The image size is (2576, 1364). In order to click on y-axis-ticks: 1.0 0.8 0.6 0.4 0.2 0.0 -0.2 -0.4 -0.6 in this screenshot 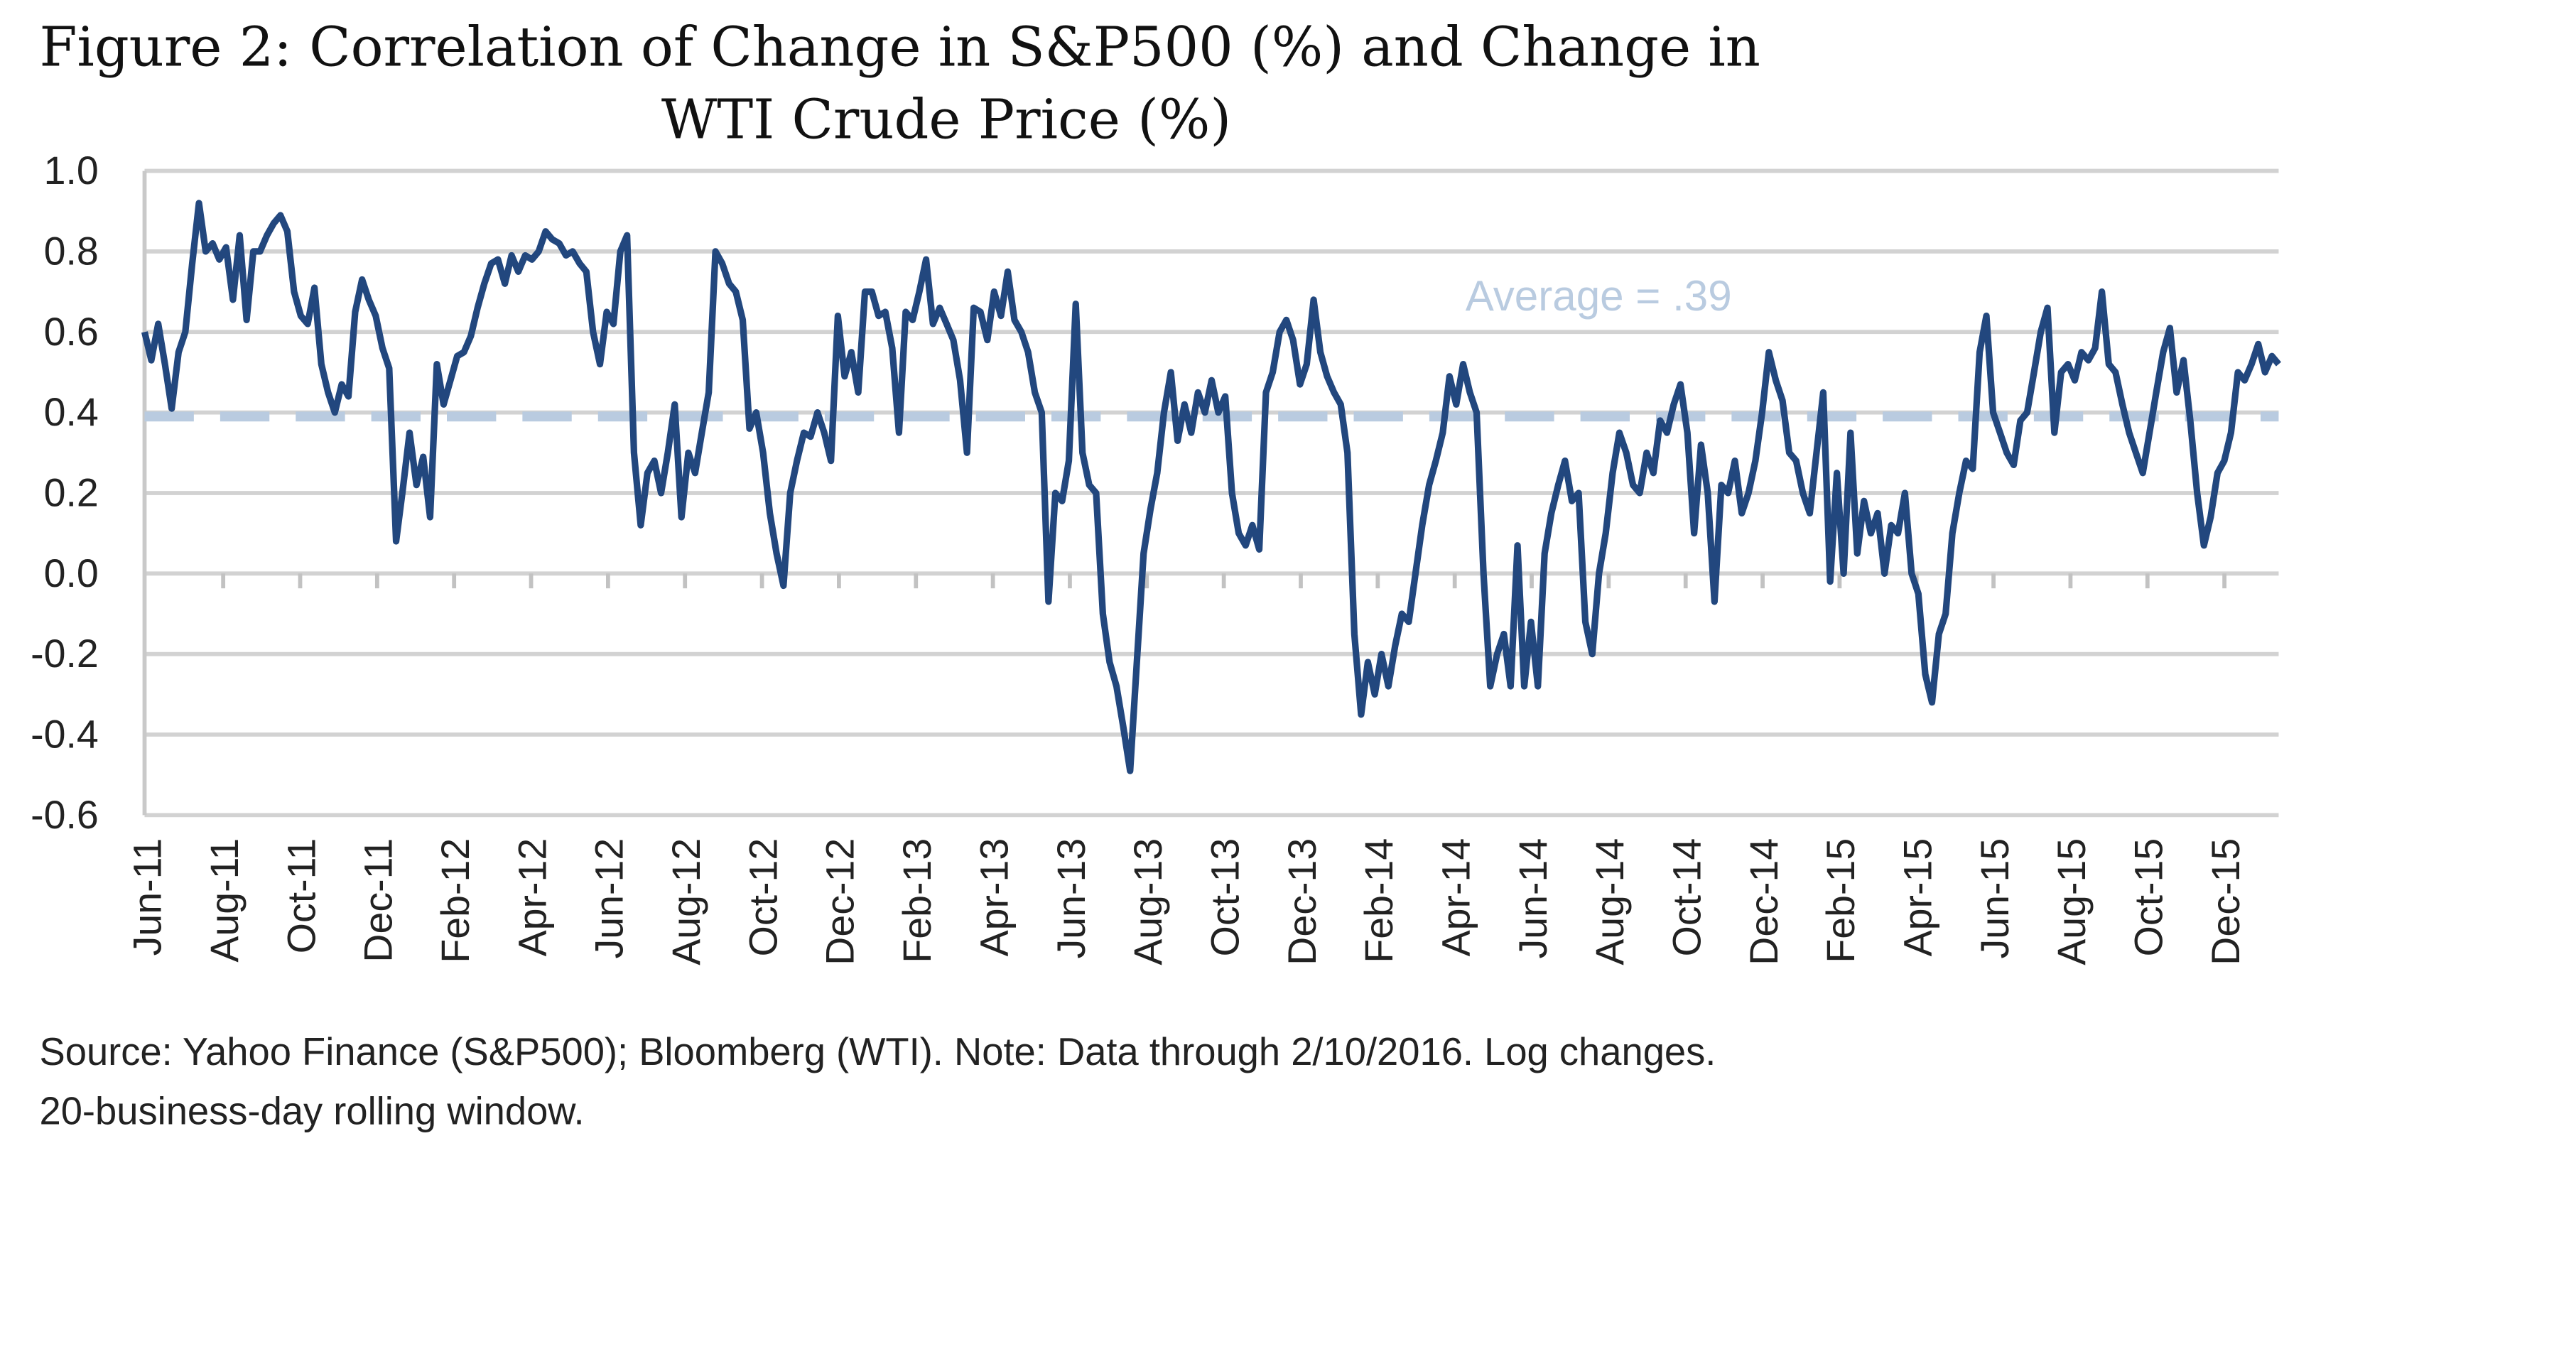, I will do `click(65, 492)`.